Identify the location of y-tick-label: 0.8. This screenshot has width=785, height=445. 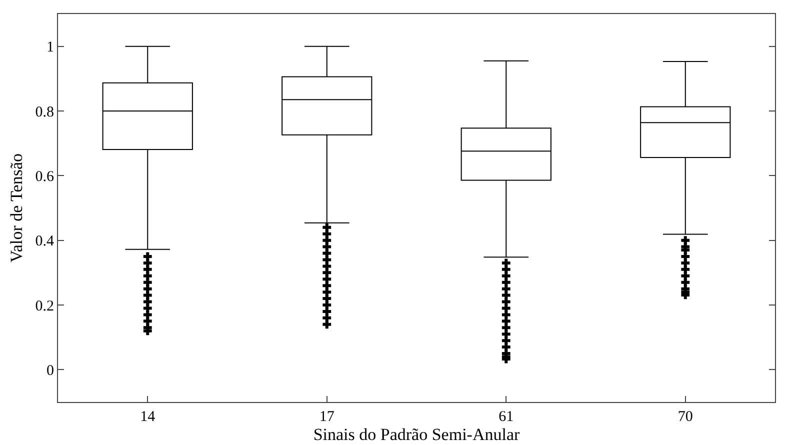
(44, 112).